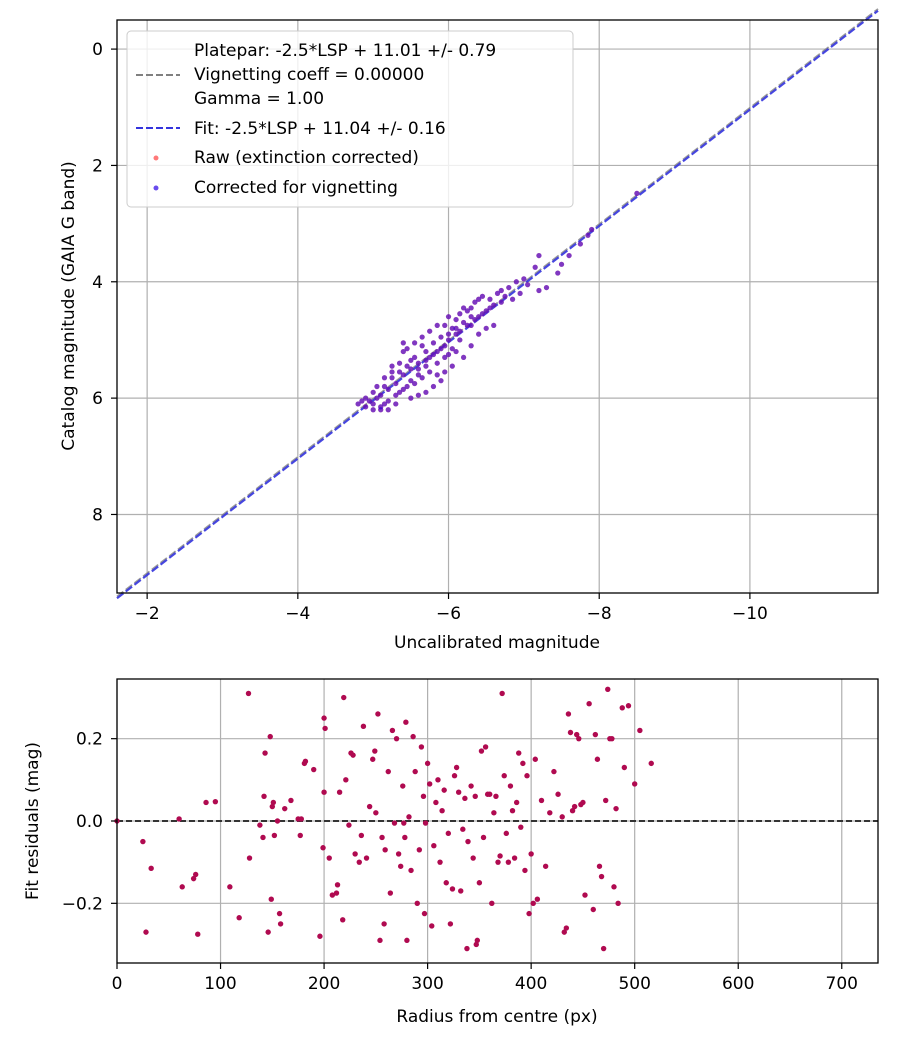  What do you see at coordinates (97, 515) in the screenshot?
I see `top-y-tick-label: 8` at bounding box center [97, 515].